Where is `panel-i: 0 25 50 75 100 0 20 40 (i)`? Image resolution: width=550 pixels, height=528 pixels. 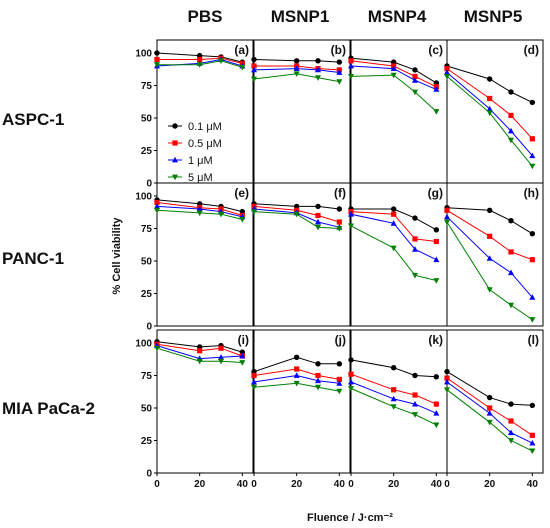
panel-i: 0 25 50 75 100 0 20 40 (i) is located at coordinates (194, 409).